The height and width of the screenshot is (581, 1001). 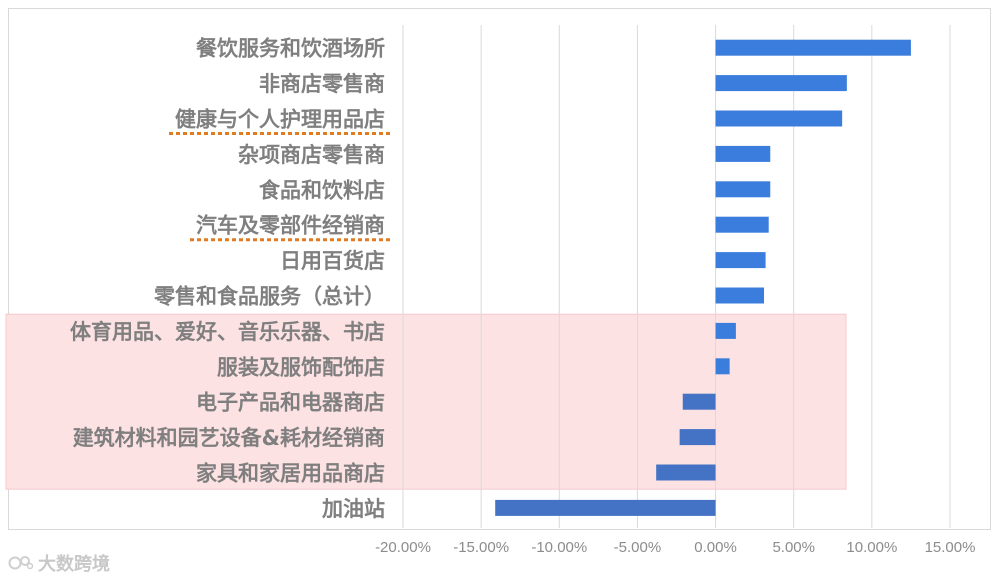 I want to click on x-tick-label: 0.00%, so click(x=715, y=547).